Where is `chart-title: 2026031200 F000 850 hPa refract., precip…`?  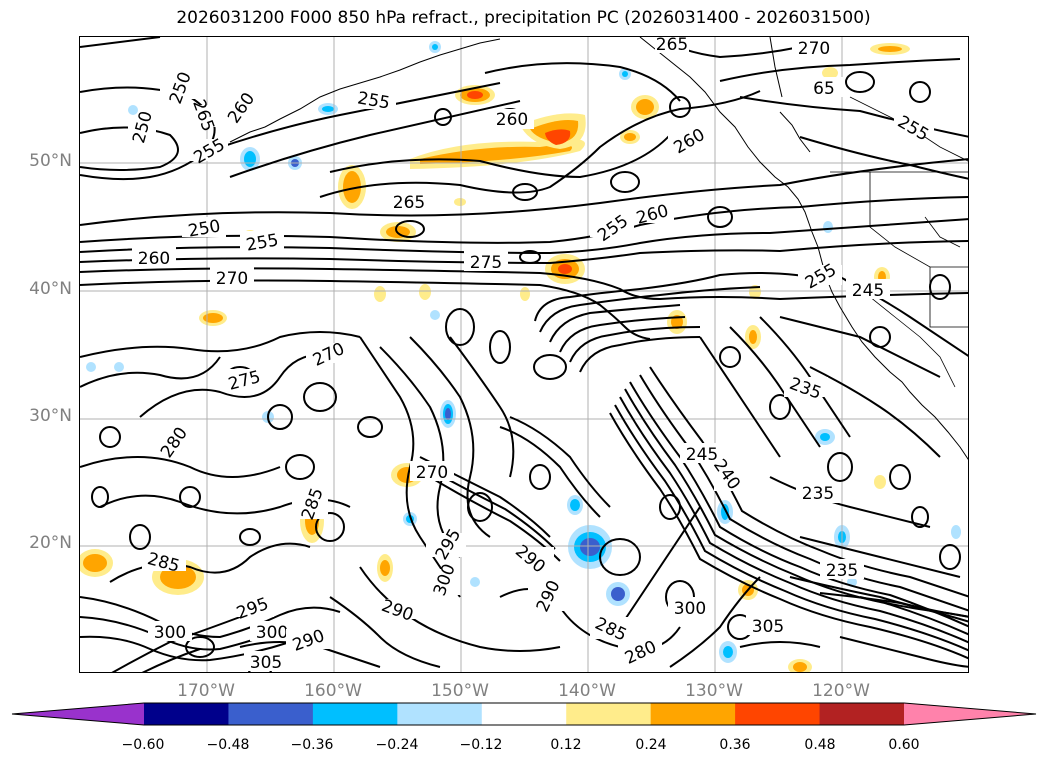 chart-title: 2026031200 F000 850 hPa refract., precip… is located at coordinates (523, 18).